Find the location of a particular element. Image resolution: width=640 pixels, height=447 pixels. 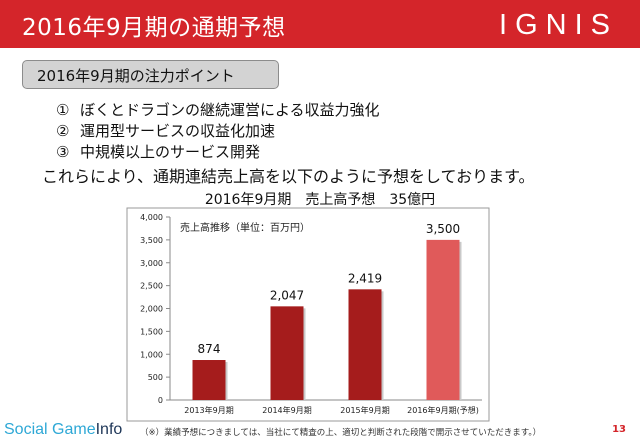

y-tick-label: 3,500 is located at coordinates (151, 240).